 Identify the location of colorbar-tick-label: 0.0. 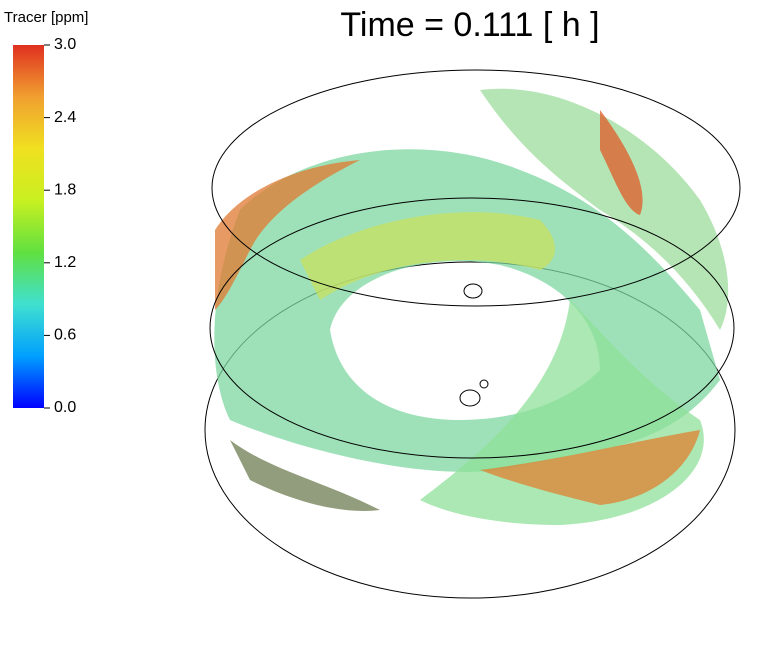
(65, 407).